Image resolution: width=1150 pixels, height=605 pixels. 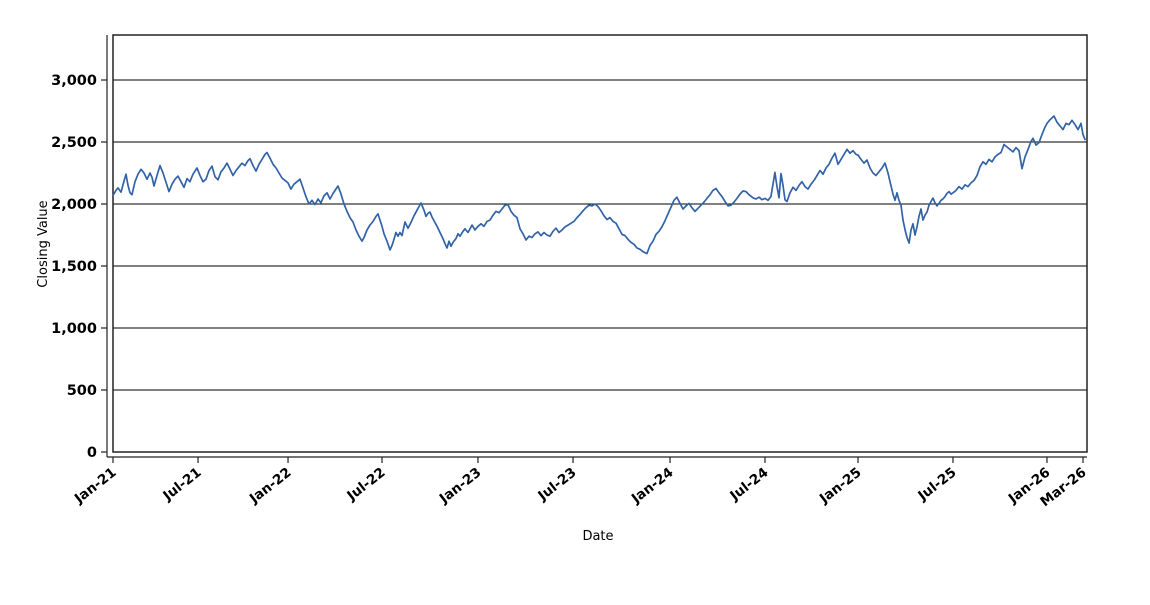 I want to click on svg-text: 2,000, so click(x=74, y=205).